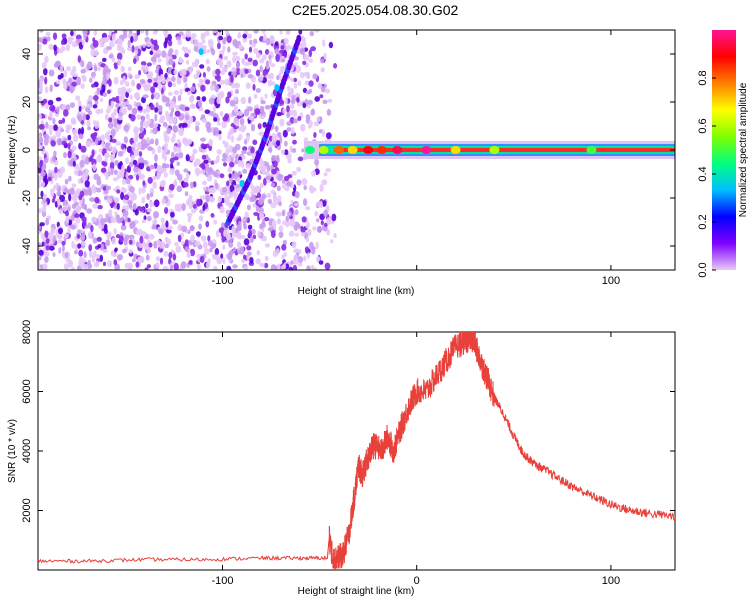 The image size is (750, 600). What do you see at coordinates (703, 221) in the screenshot?
I see `colorbar-tick-label: 0.2` at bounding box center [703, 221].